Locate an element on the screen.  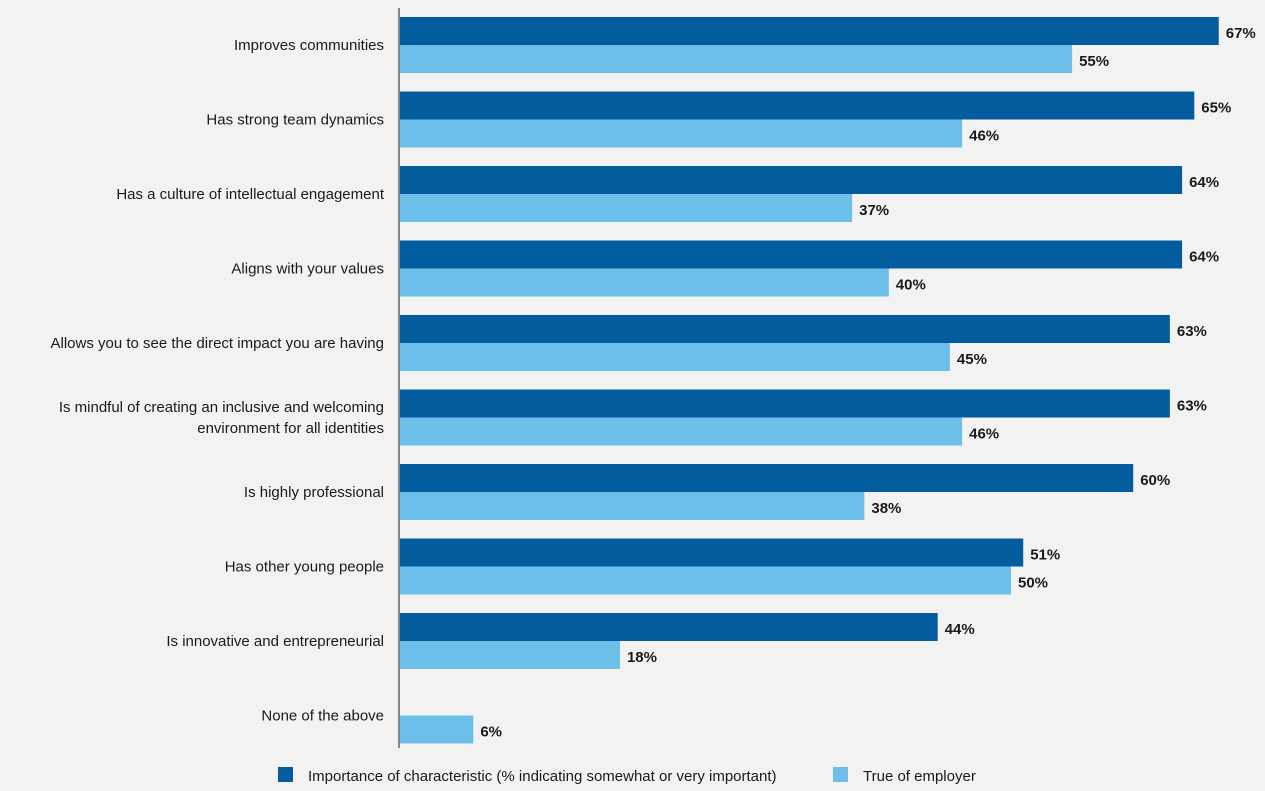
category-label: None of the above is located at coordinates (322, 716).